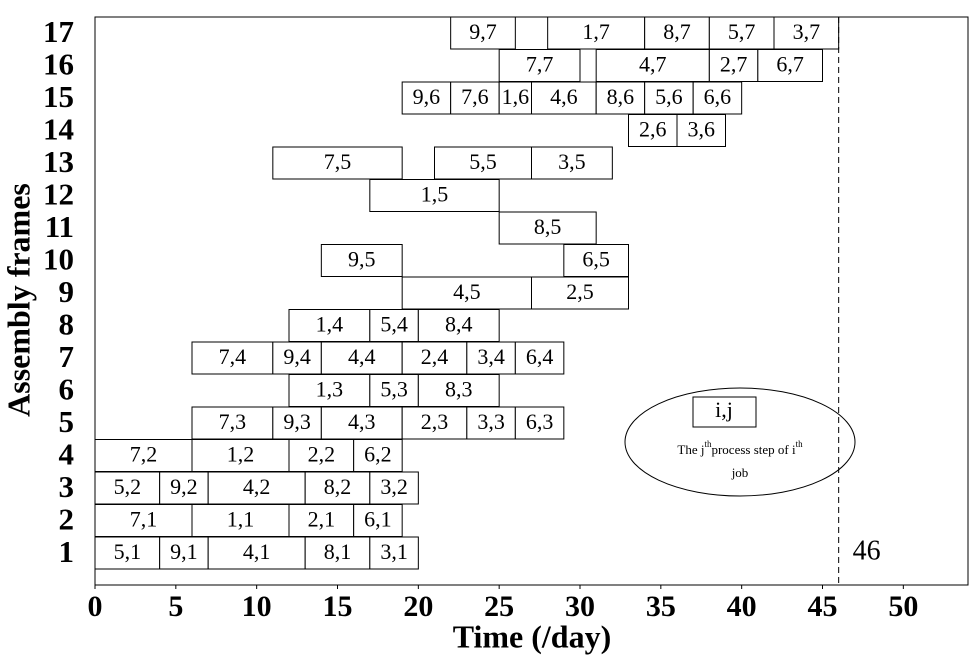 Image resolution: width=969 pixels, height=661 pixels. What do you see at coordinates (67, 421) in the screenshot?
I see `y-tick-label: 5` at bounding box center [67, 421].